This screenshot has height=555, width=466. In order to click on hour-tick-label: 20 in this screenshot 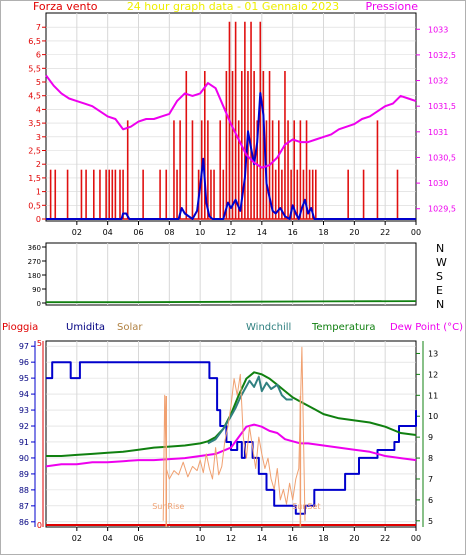, I will do `click(354, 232)`.